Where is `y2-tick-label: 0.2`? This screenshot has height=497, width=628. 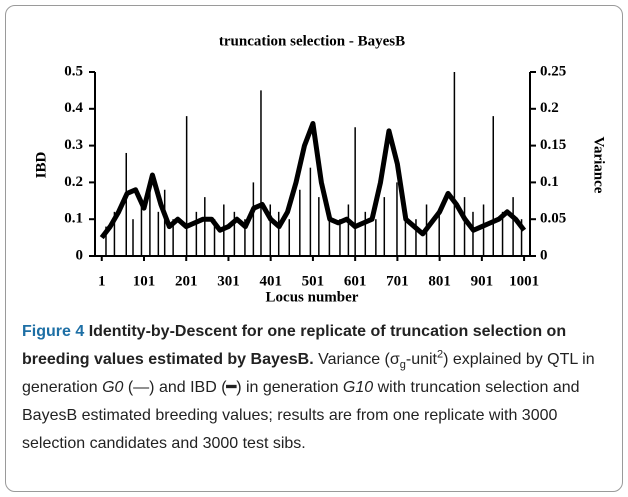 y2-tick-label: 0.2 is located at coordinates (549, 108).